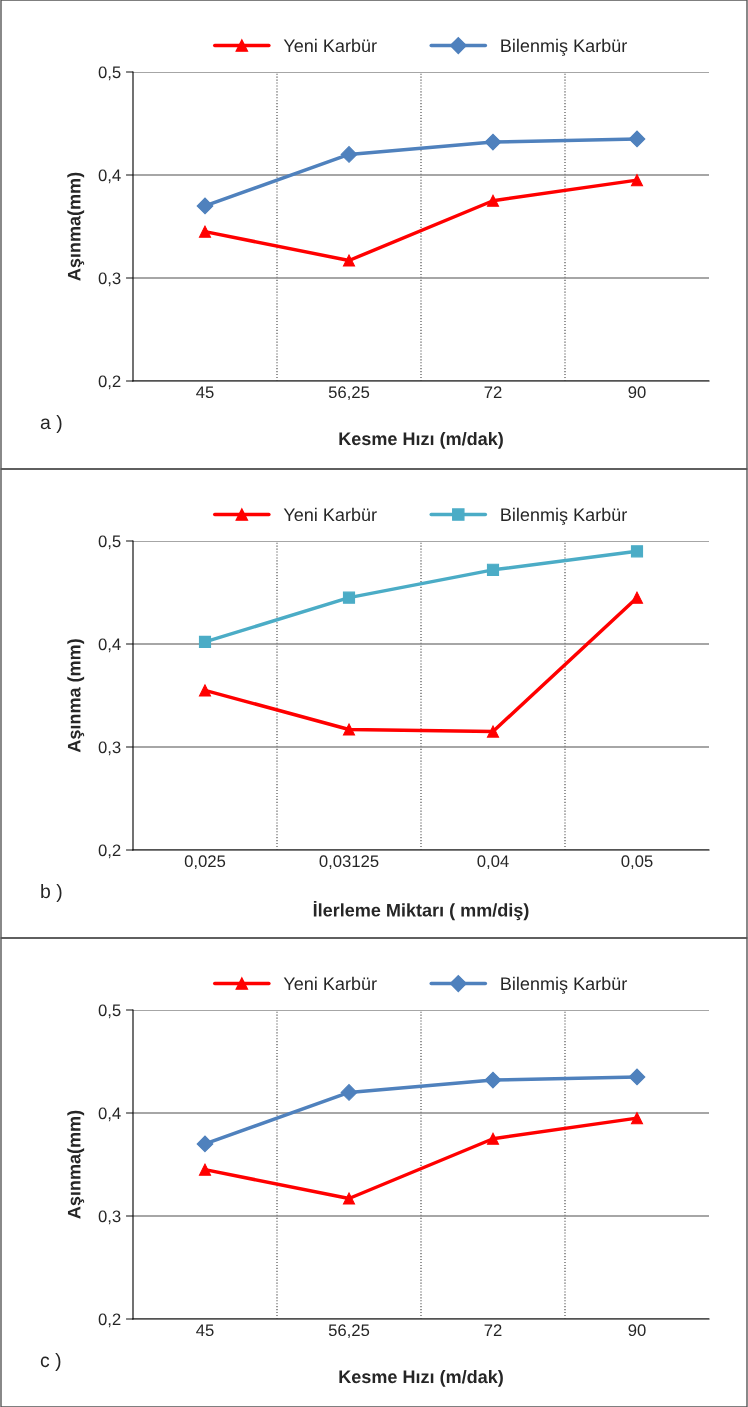 The width and height of the screenshot is (748, 1407). What do you see at coordinates (205, 862) in the screenshot?
I see `x-tick-label: 0,025` at bounding box center [205, 862].